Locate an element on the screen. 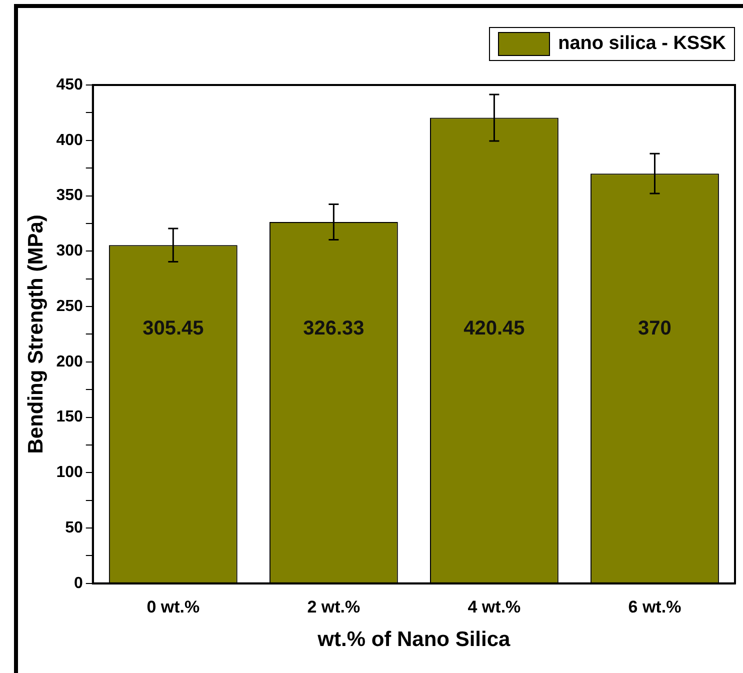 This screenshot has width=743, height=673. x-tick-label: 0 wt.% is located at coordinates (173, 606).